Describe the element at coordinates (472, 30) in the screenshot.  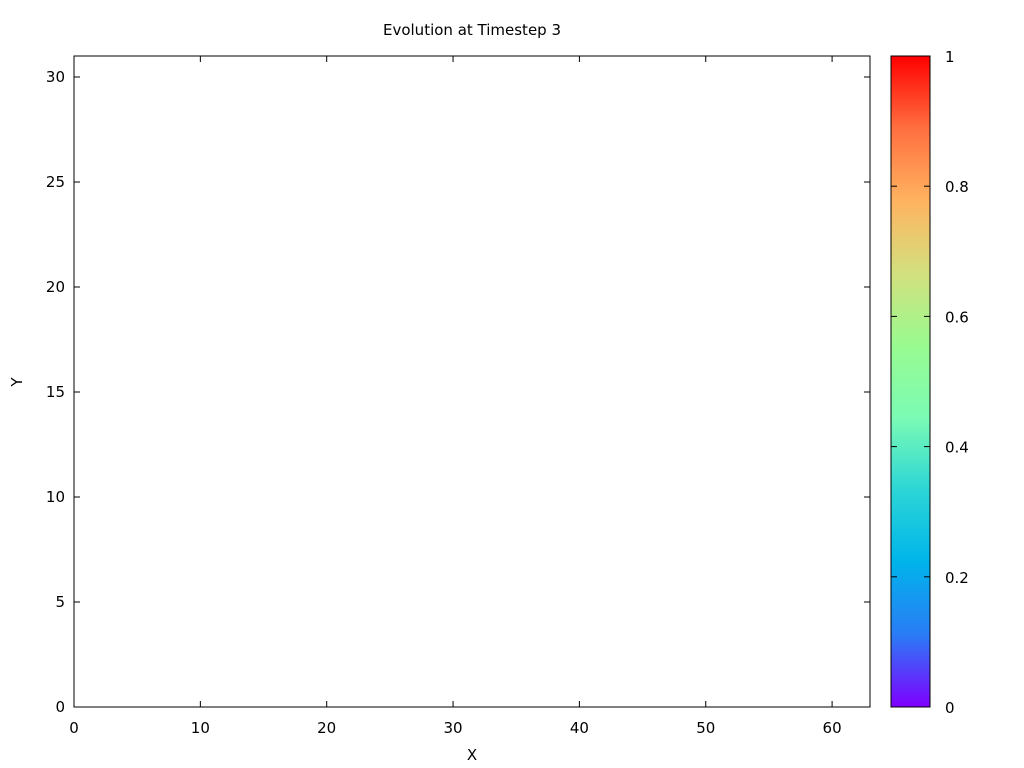
I see `chart-title: Evolution at Timestep 3` at that location.